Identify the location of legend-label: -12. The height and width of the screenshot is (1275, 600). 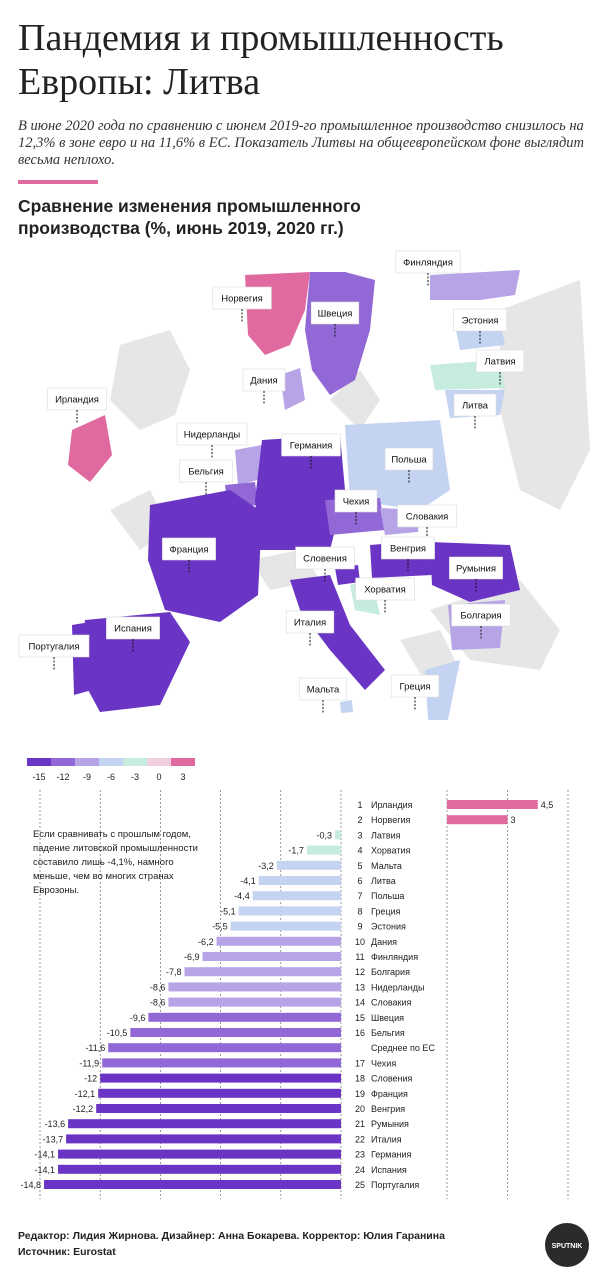
(62, 777).